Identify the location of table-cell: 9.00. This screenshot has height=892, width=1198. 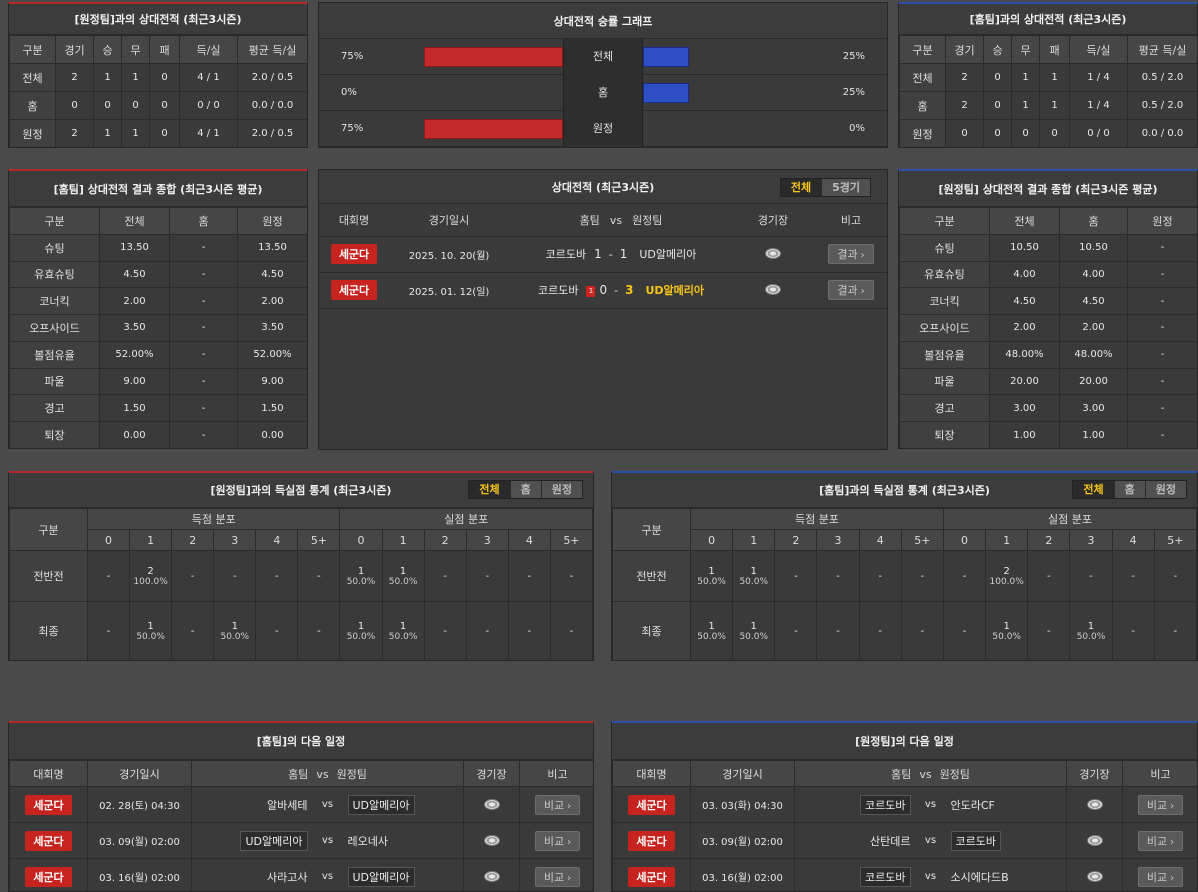
(272, 381).